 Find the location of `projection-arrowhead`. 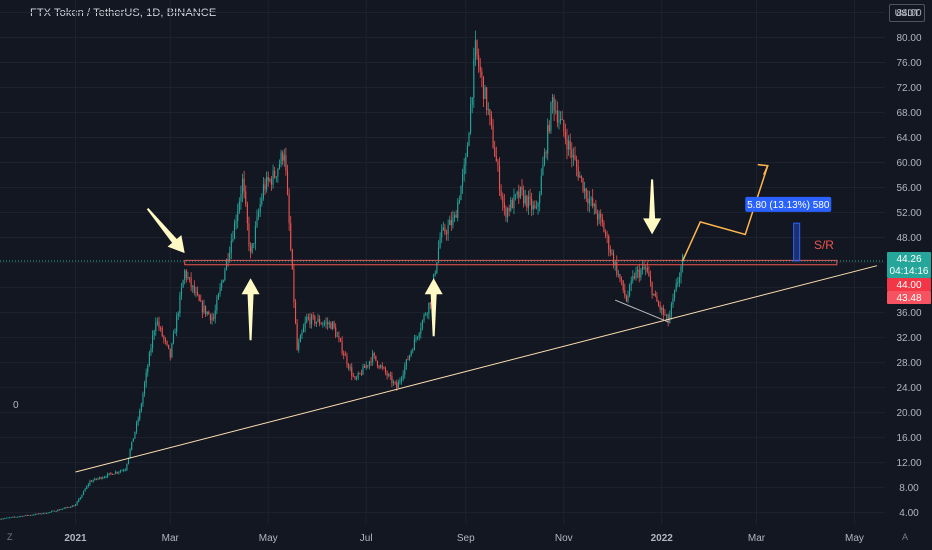

projection-arrowhead is located at coordinates (763, 169).